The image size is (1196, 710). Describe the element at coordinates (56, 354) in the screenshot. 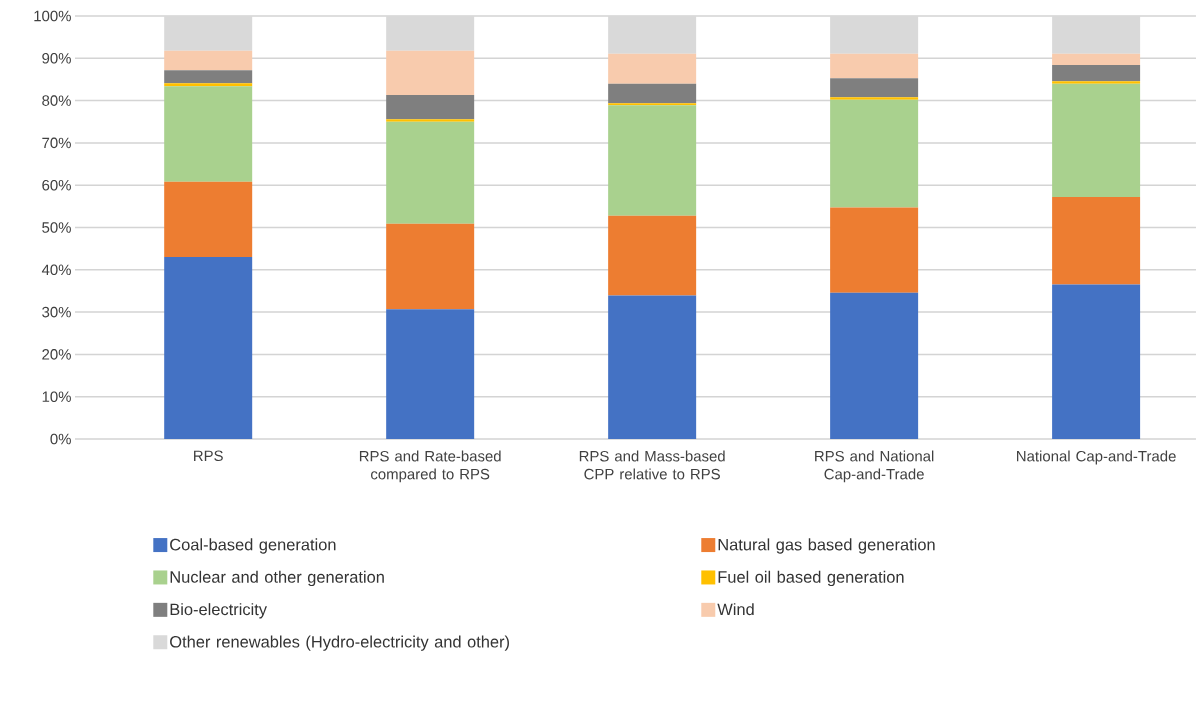

I see `y-tick-label: 20%` at that location.